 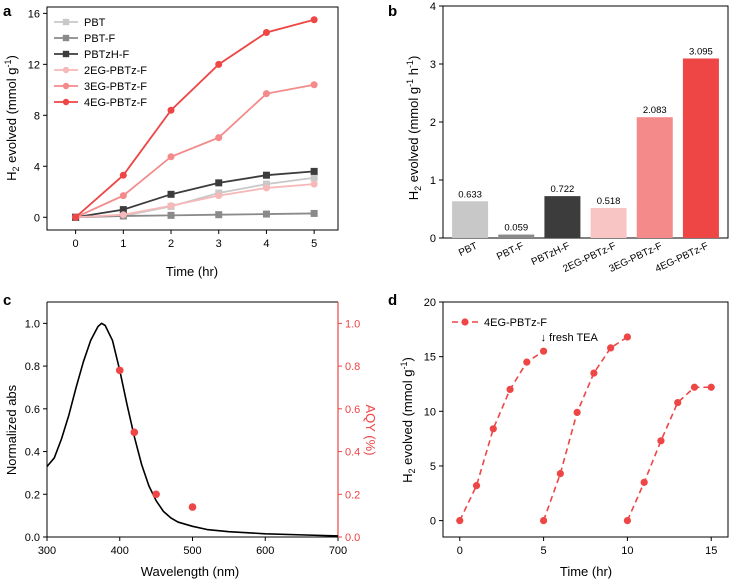 I want to click on panel-a-legend-label: PBTzH-F, so click(x=107, y=55).